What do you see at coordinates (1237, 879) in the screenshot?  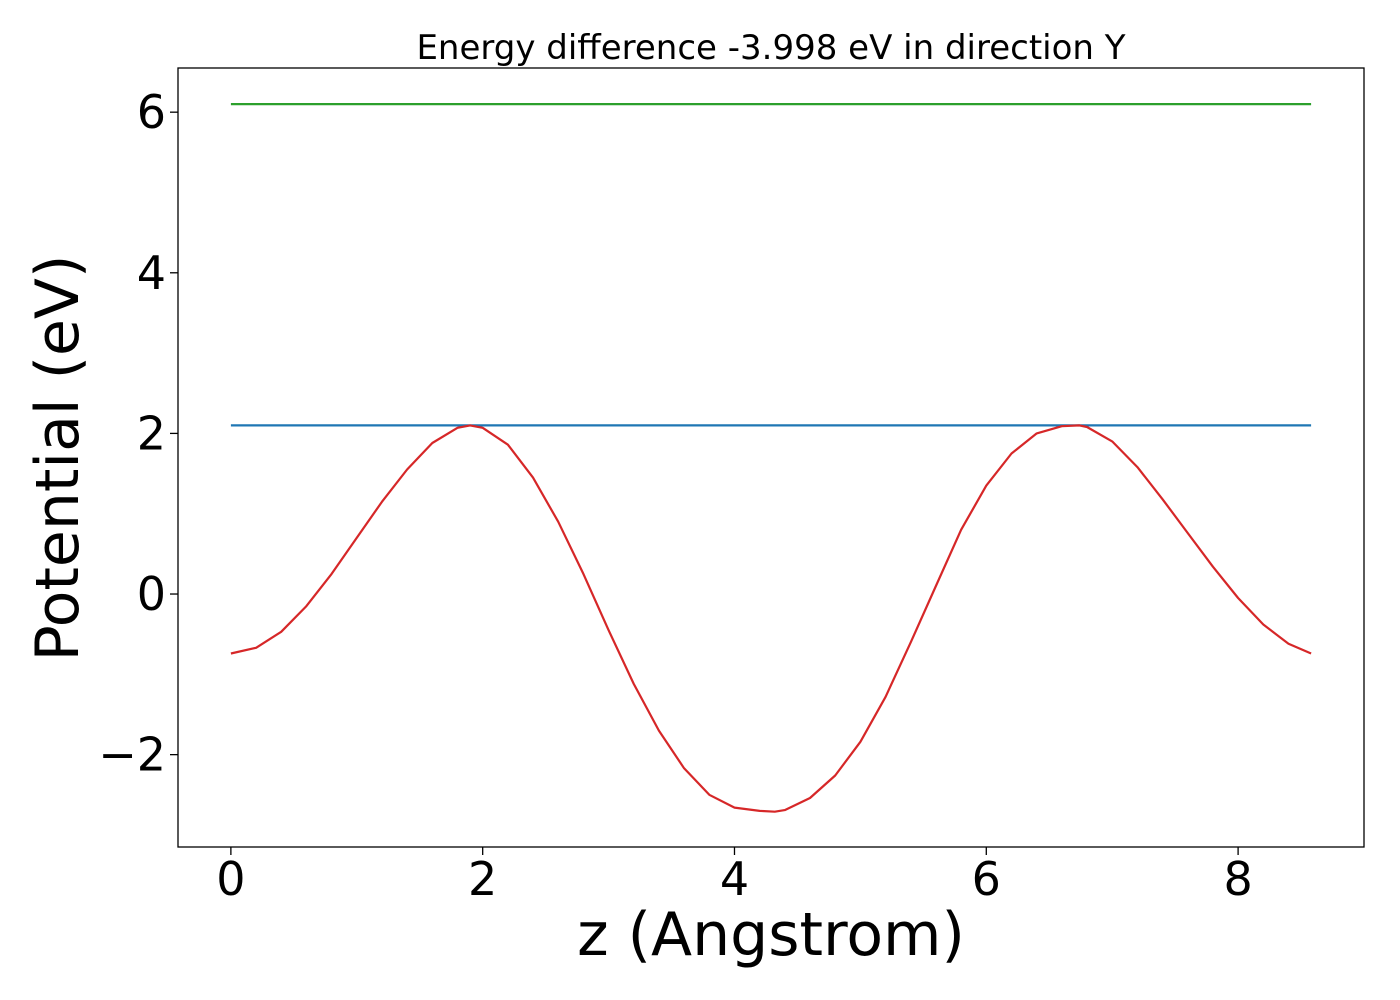 I see `x-tick-label: 8` at bounding box center [1237, 879].